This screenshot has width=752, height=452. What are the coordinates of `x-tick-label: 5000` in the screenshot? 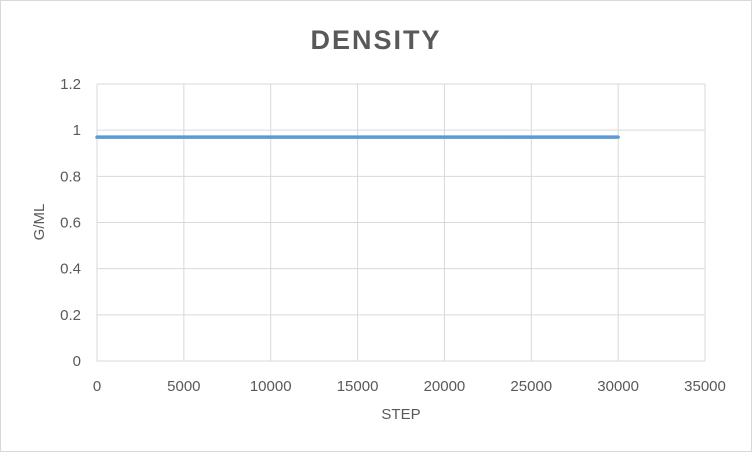 It's located at (183, 386).